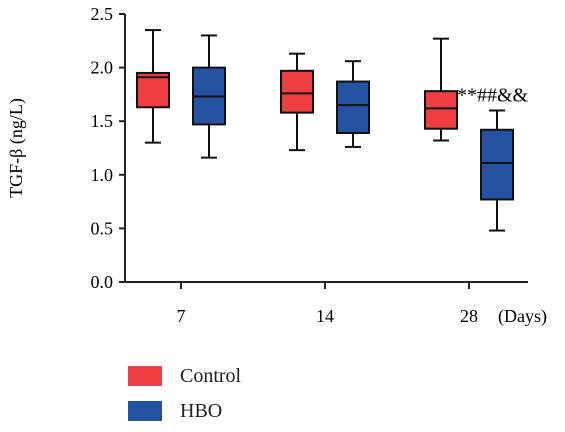  What do you see at coordinates (493, 96) in the screenshot?
I see `significance-annotation: **##&&` at bounding box center [493, 96].